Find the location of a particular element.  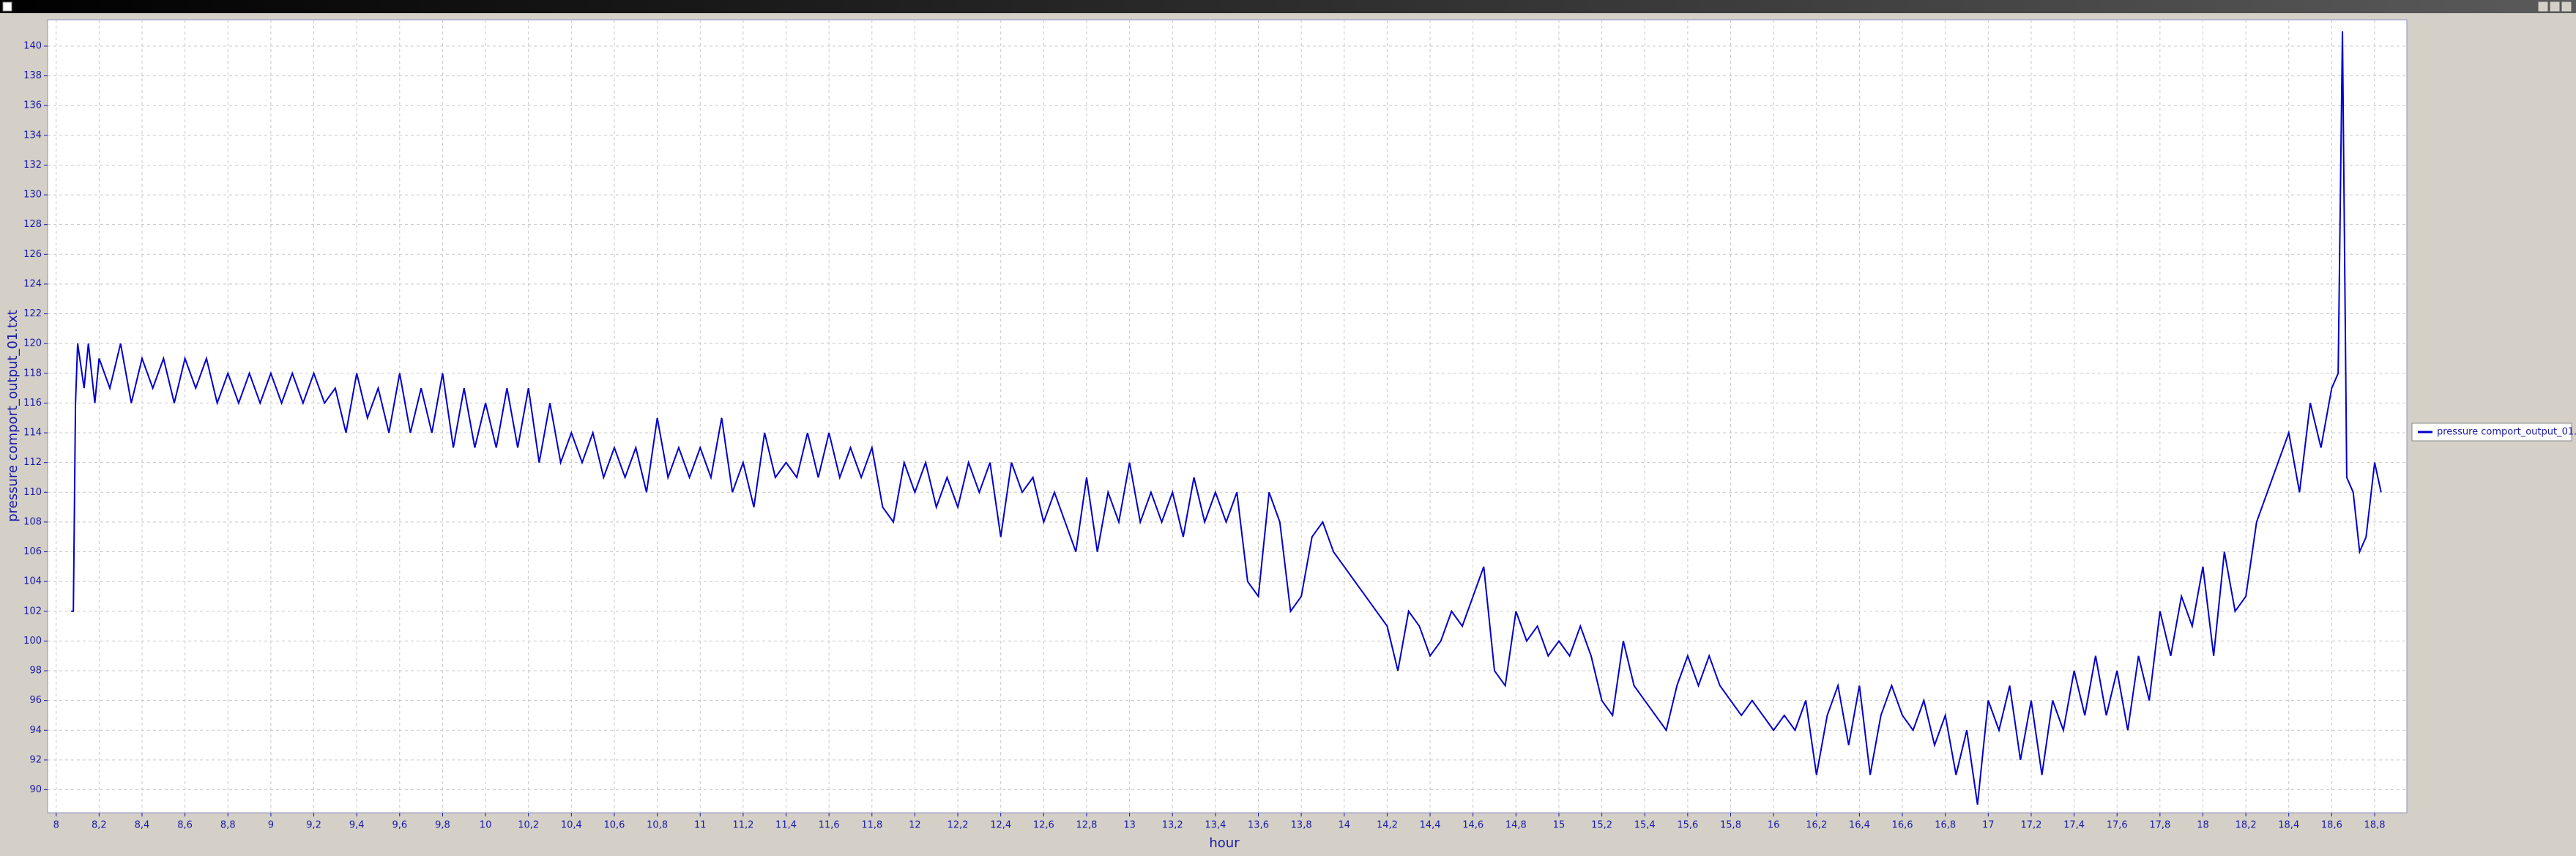

x-tick-label: 10,2 is located at coordinates (528, 826).